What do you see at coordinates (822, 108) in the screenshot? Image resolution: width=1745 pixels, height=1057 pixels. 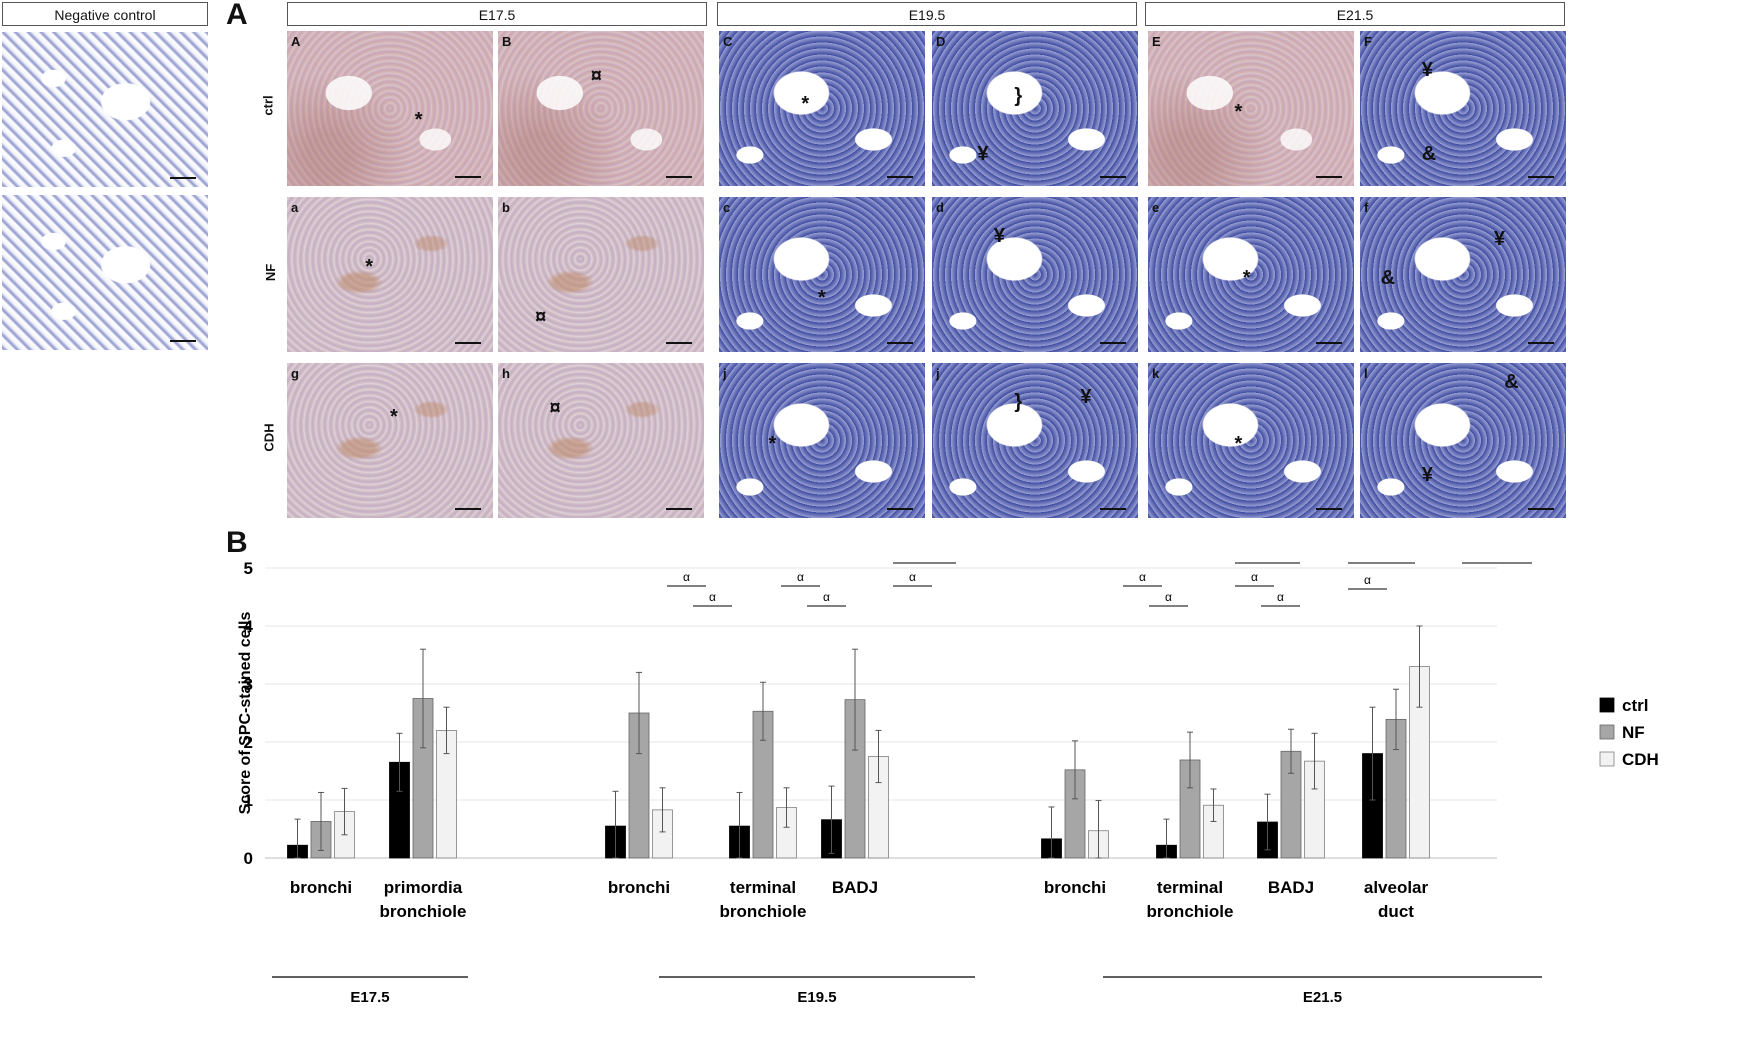 I see `micrograph-C-r0c2: C *` at bounding box center [822, 108].